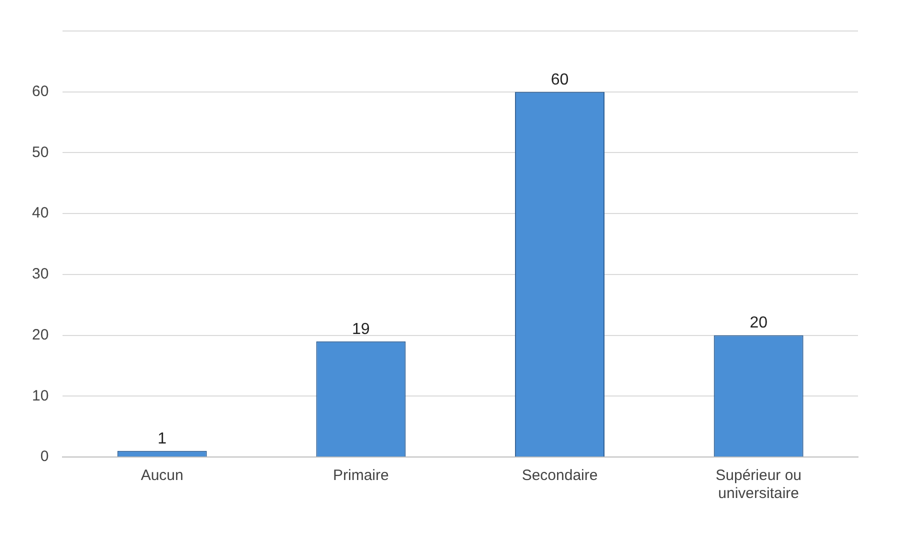 This screenshot has width=901, height=538. I want to click on y-tick-label: 20, so click(40, 335).